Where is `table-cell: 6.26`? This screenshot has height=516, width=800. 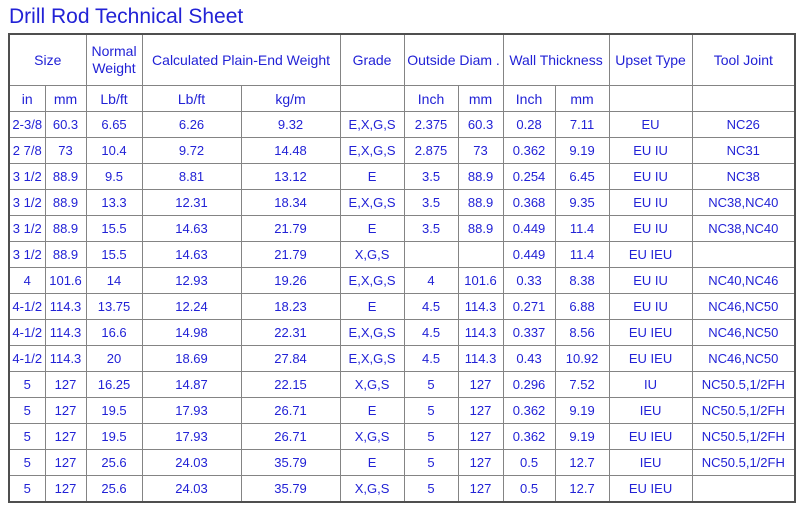 table-cell: 6.26 is located at coordinates (191, 124).